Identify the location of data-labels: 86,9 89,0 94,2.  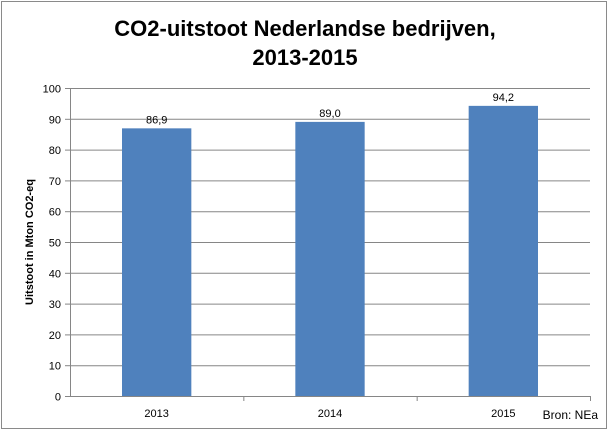
(330, 109).